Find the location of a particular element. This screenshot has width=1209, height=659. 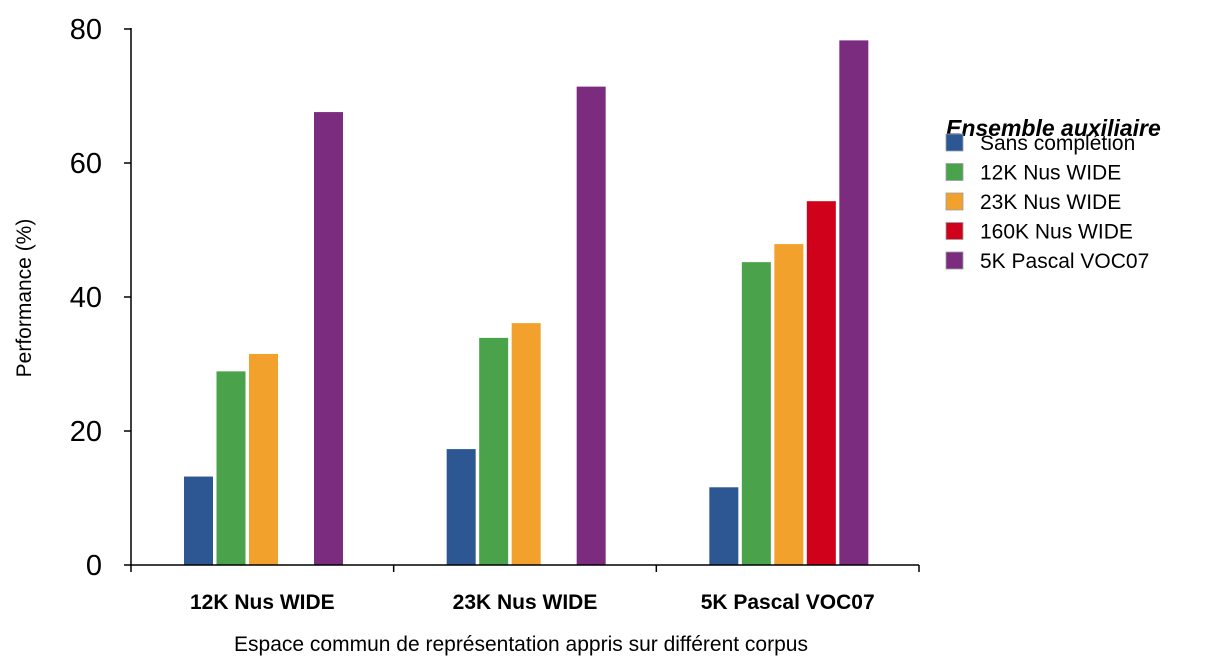

y-tick-label-1: 0 is located at coordinates (94, 566).